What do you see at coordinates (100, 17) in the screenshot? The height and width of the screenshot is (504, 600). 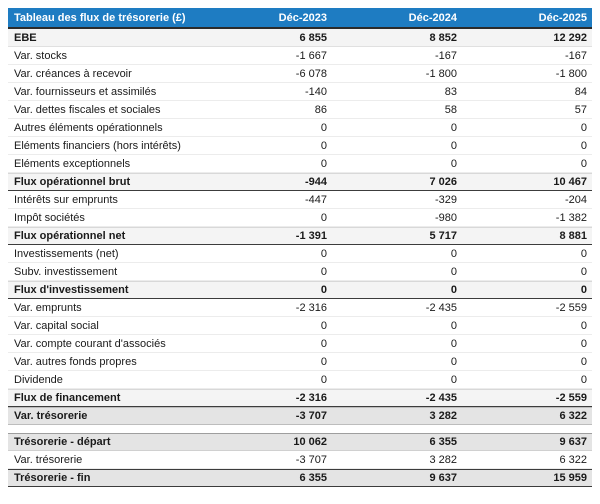 I see `table-title: Tableau des flux de trésorerie (£)` at bounding box center [100, 17].